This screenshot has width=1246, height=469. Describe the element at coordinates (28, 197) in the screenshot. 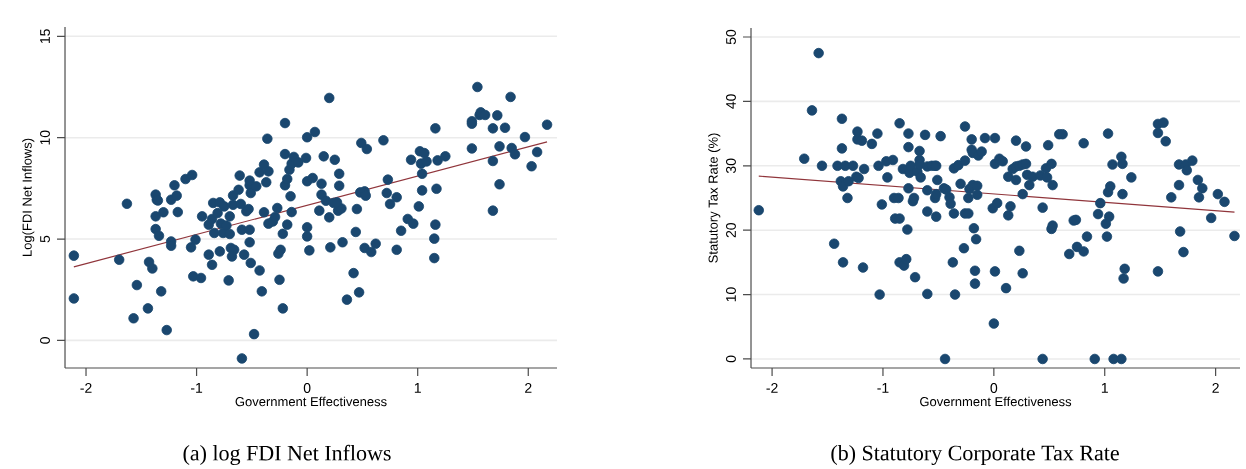

I see `y-axis-title: Log(FDI Net Inflows)` at that location.